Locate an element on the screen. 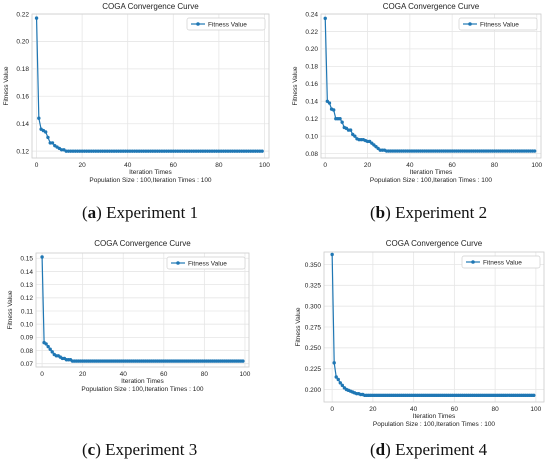 This screenshot has width=550, height=469. y-tick-label: 0.250 is located at coordinates (313, 348).